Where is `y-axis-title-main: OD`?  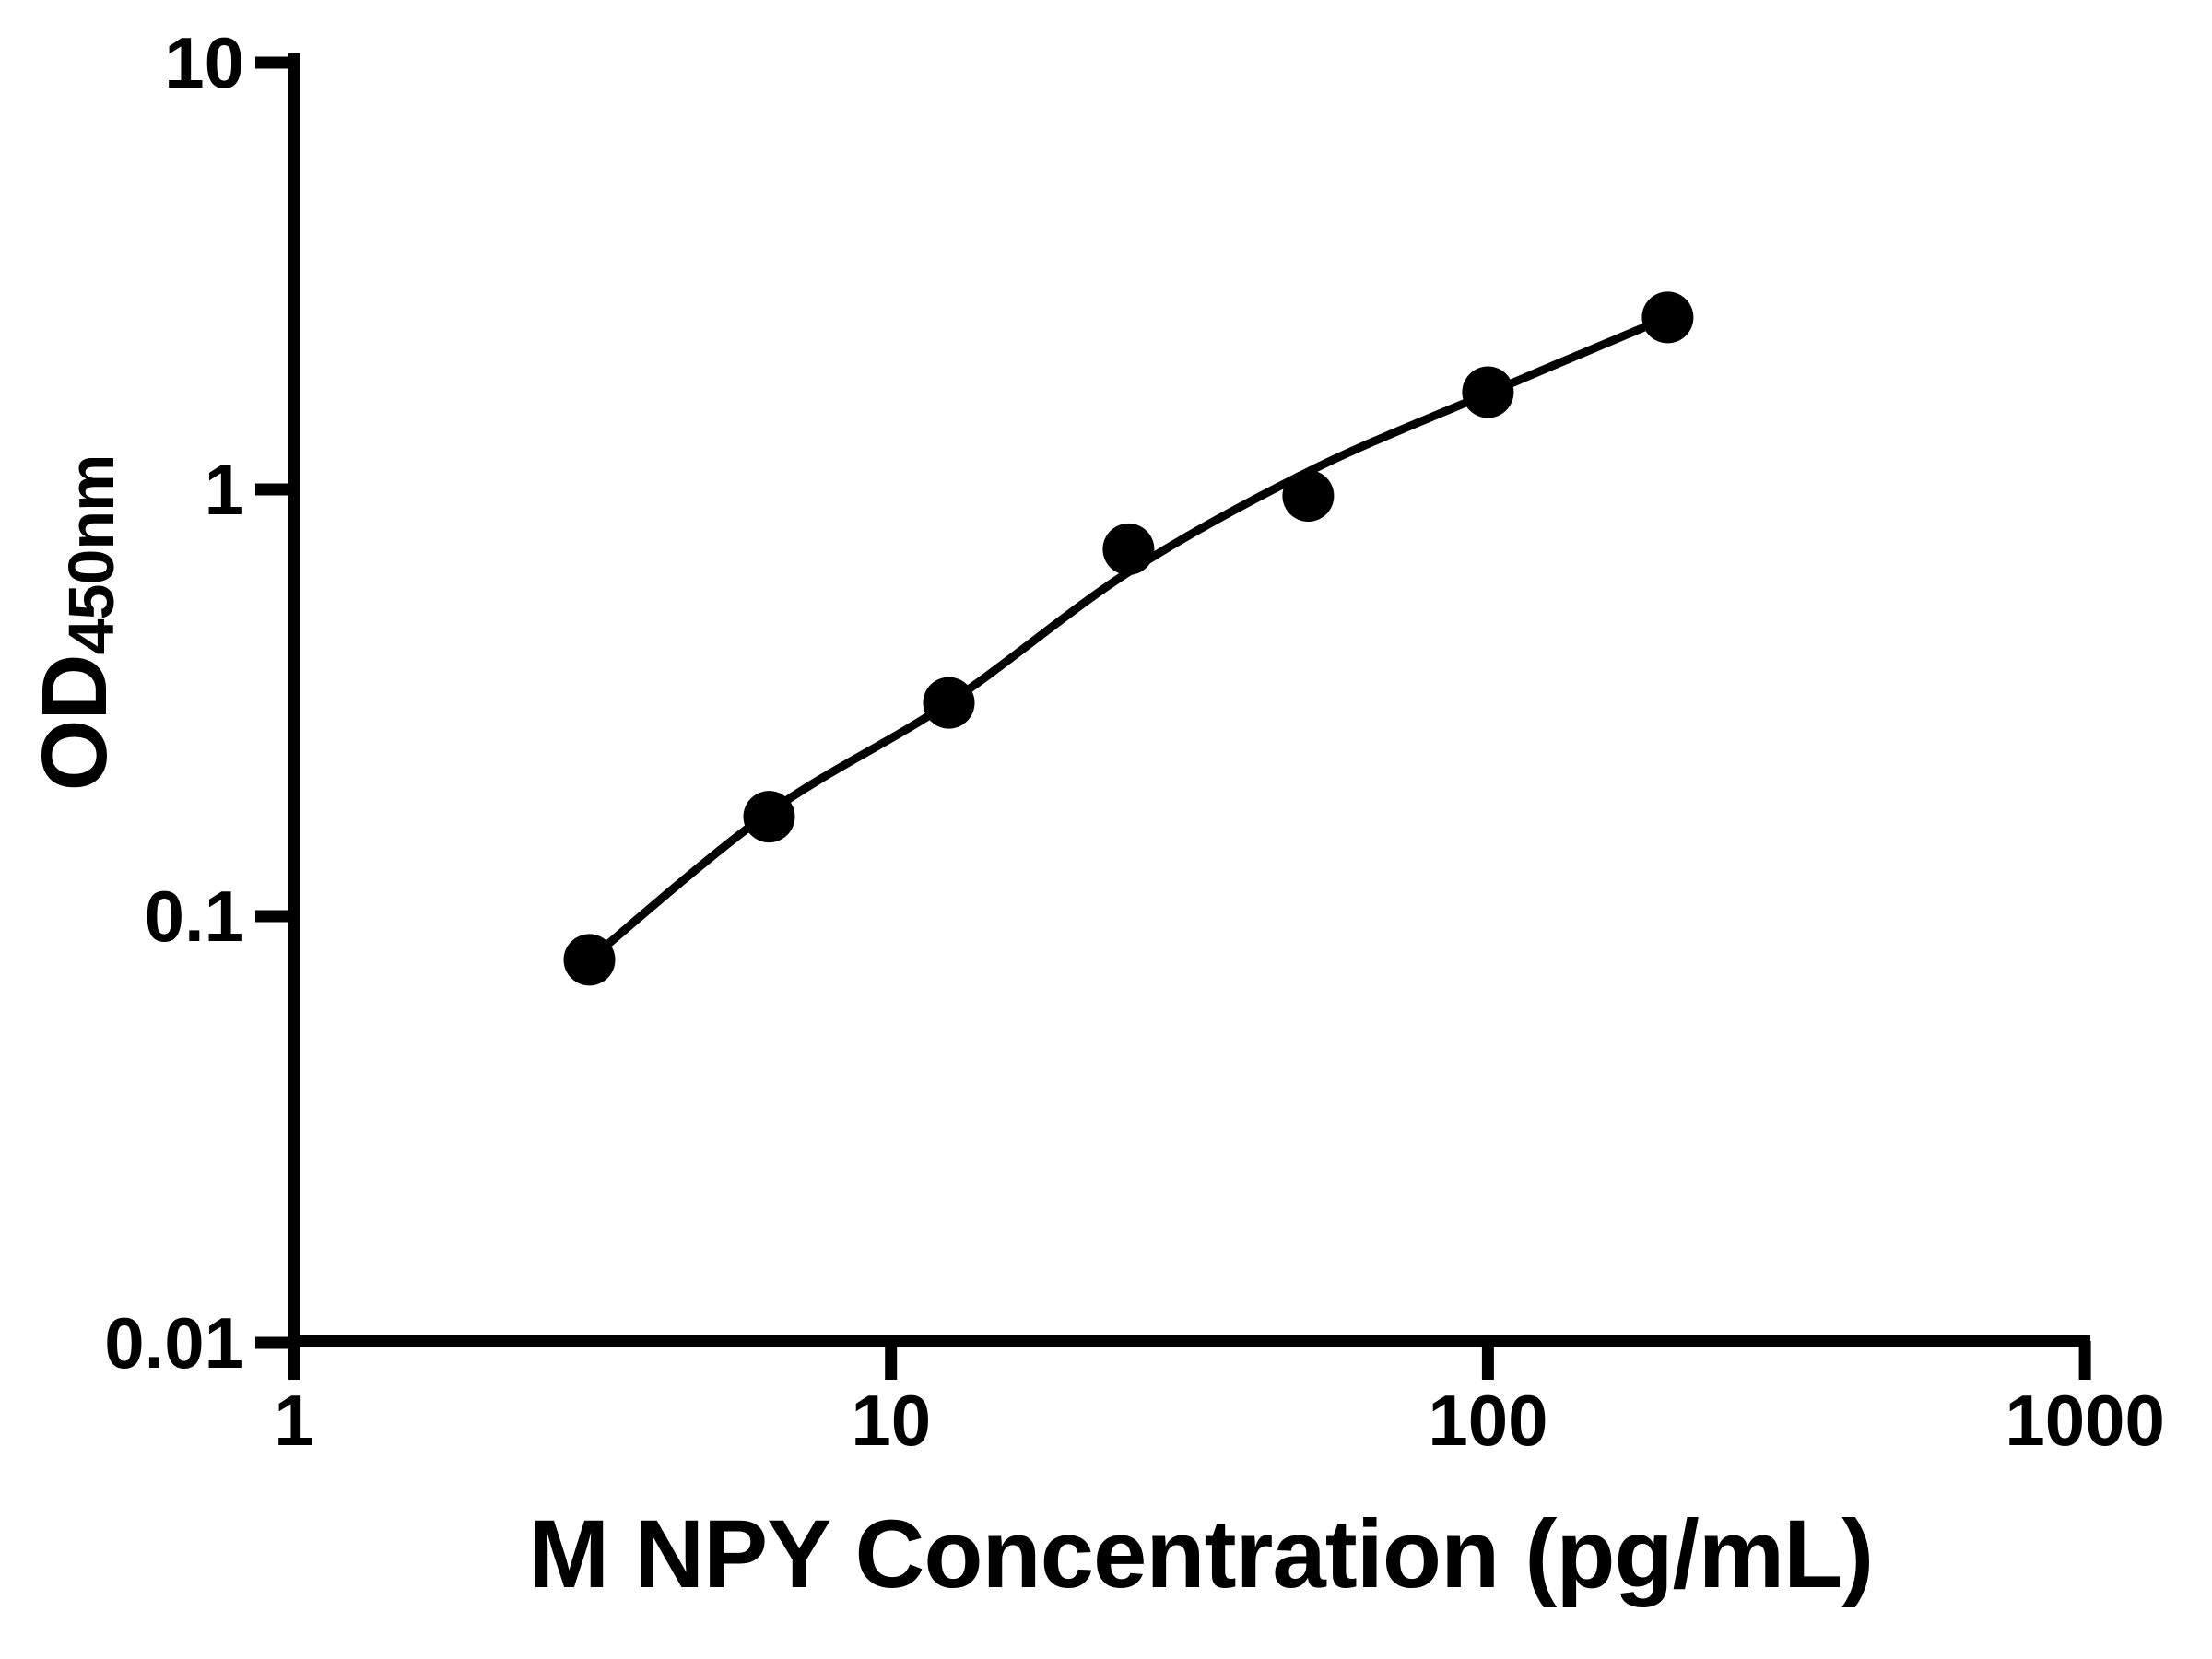 y-axis-title-main: OD is located at coordinates (74, 722).